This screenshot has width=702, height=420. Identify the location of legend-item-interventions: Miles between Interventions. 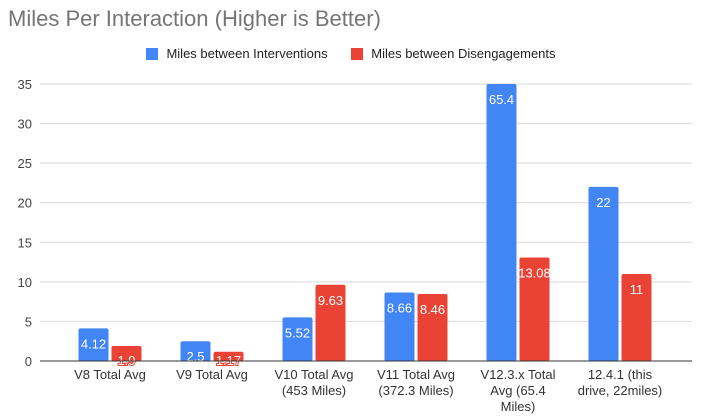
(237, 53).